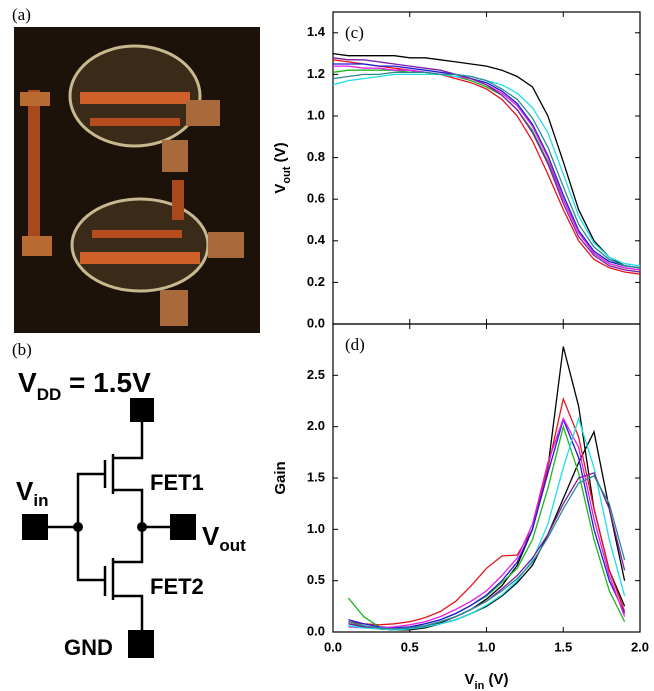  Describe the element at coordinates (640, 646) in the screenshot. I see `x-tick-label: 2.0` at that location.